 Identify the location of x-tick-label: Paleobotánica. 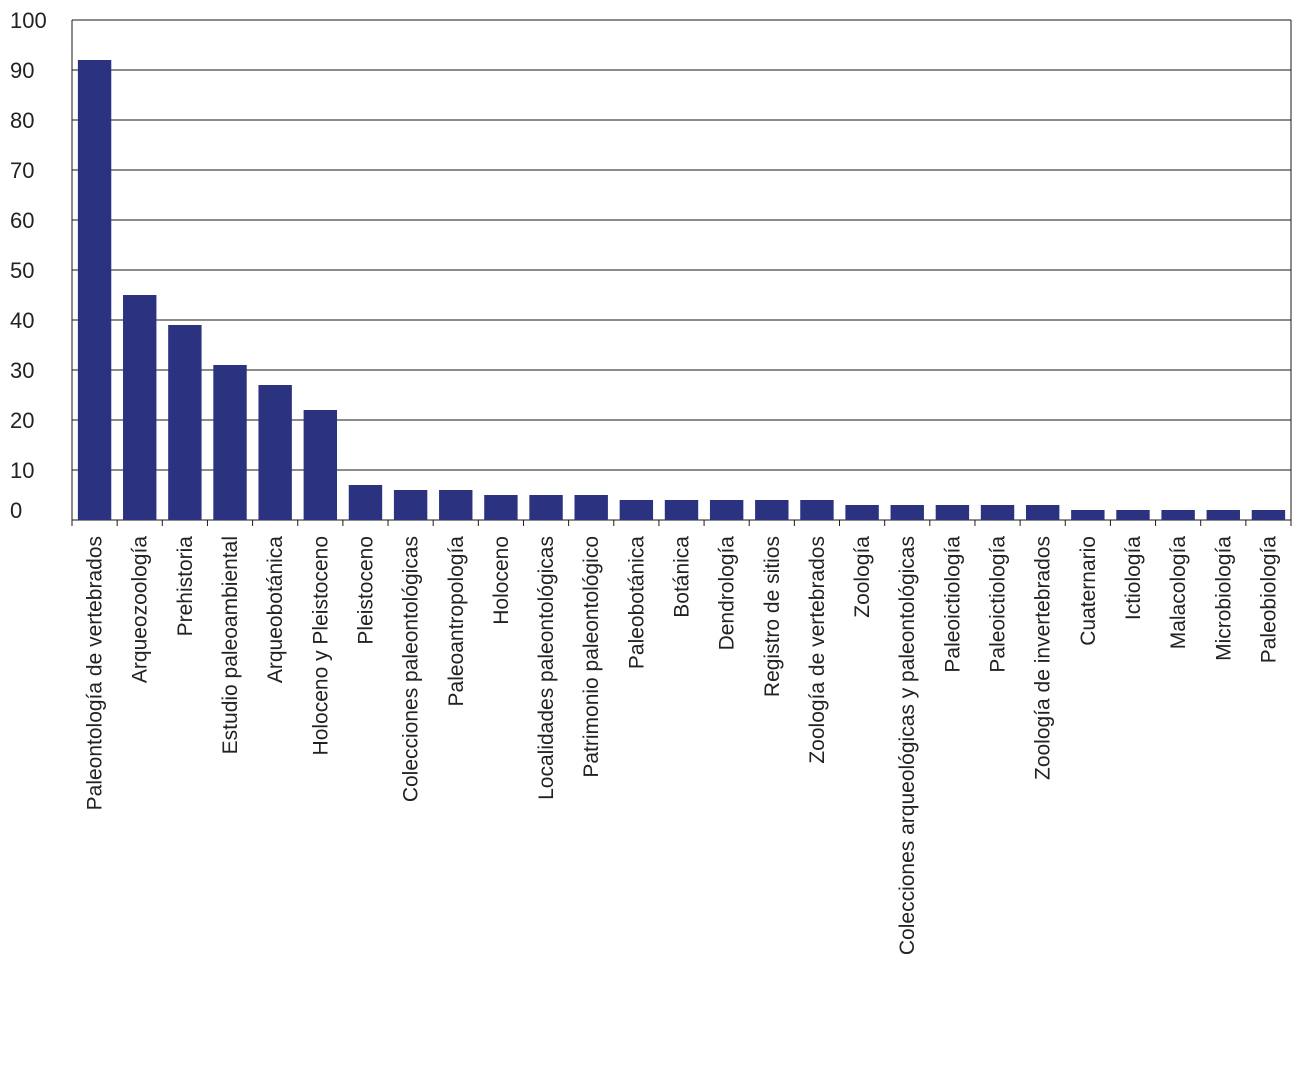
(636, 602).